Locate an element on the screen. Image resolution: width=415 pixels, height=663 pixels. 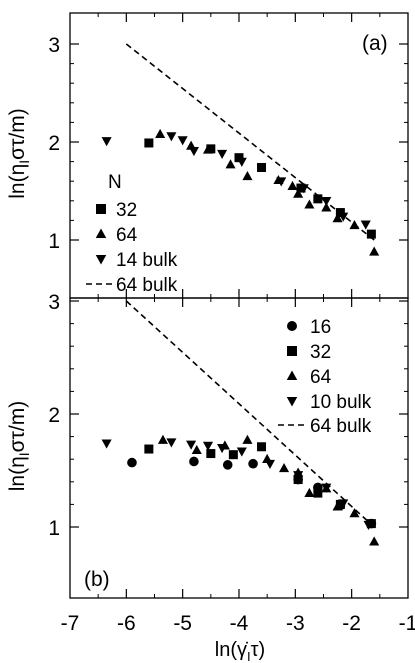
panel-label: (b) is located at coordinates (97, 579).